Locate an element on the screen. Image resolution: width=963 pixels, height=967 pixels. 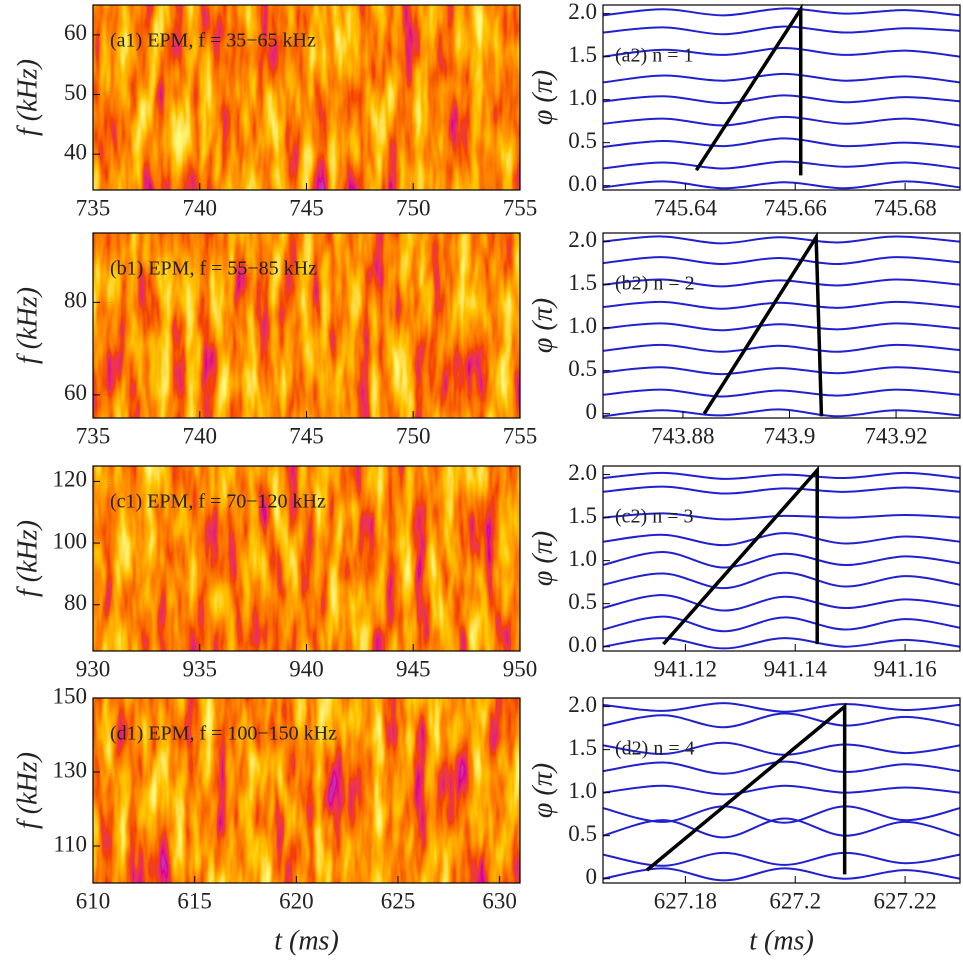
x-tick-label: 743.92 is located at coordinates (895, 435).